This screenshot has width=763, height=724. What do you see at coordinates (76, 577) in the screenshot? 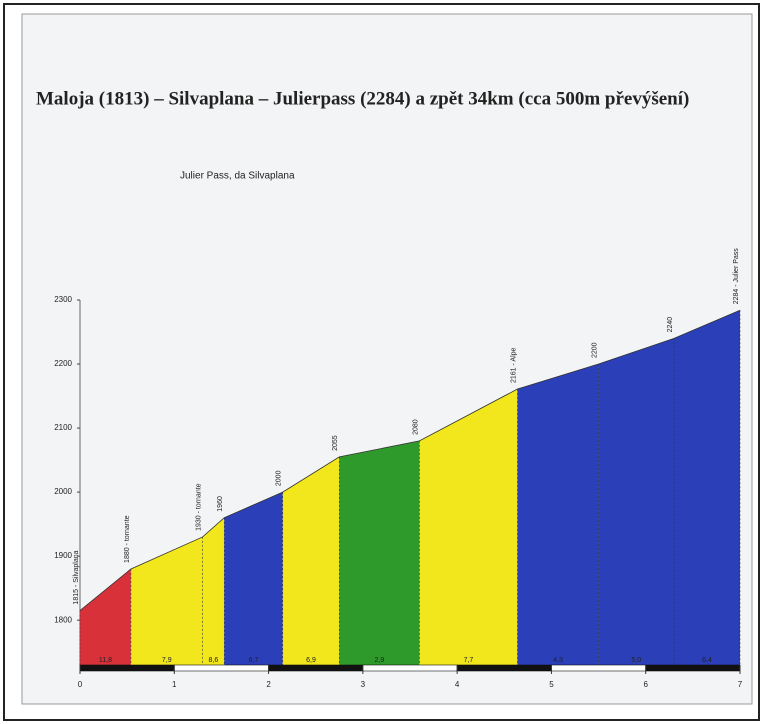
I see `point-label: 1815 - Silvaplana` at bounding box center [76, 577].